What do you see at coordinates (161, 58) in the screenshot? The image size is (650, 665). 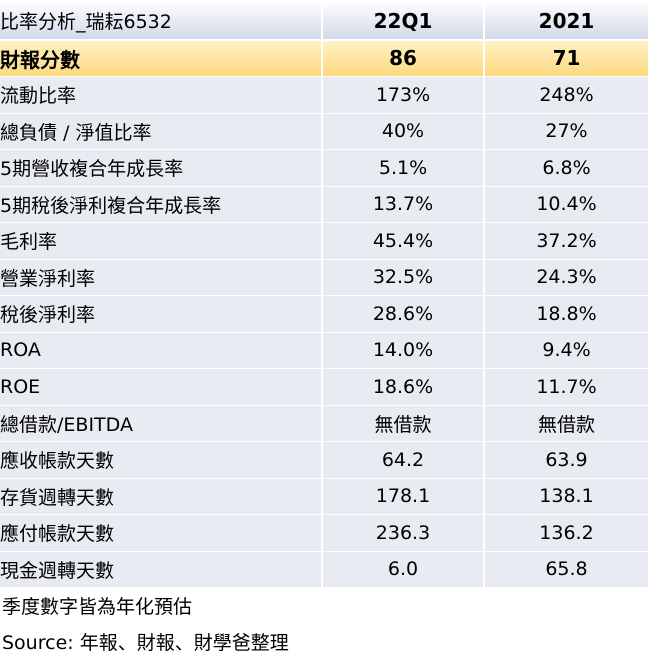 I see `score-label: 財報分數` at bounding box center [161, 58].